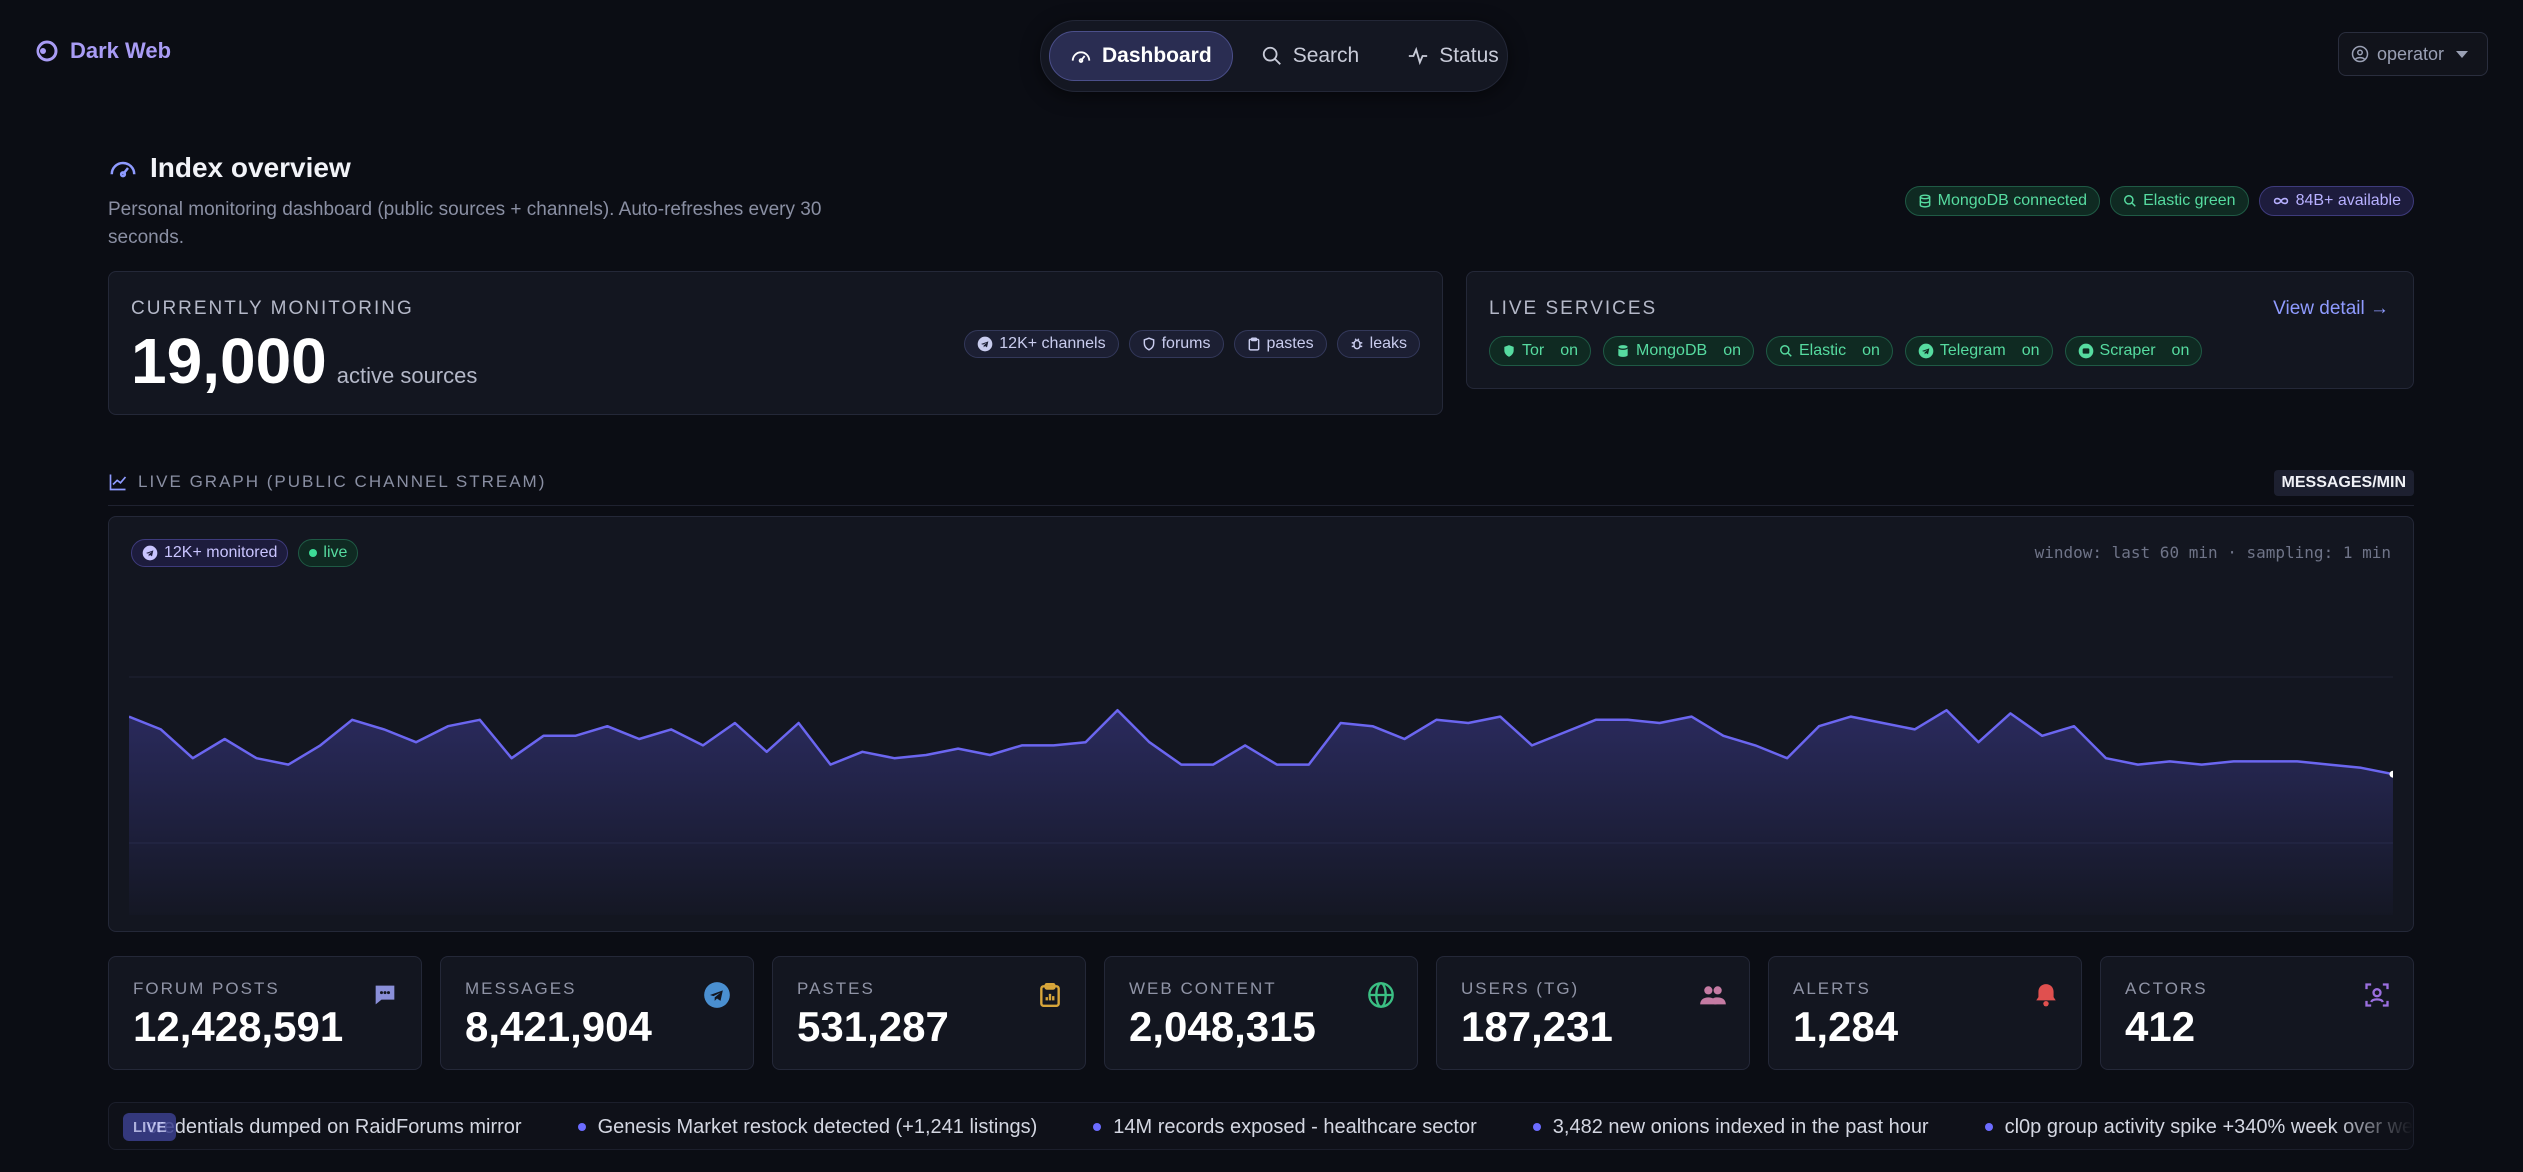  I want to click on tag-forums: forums, so click(1176, 344).